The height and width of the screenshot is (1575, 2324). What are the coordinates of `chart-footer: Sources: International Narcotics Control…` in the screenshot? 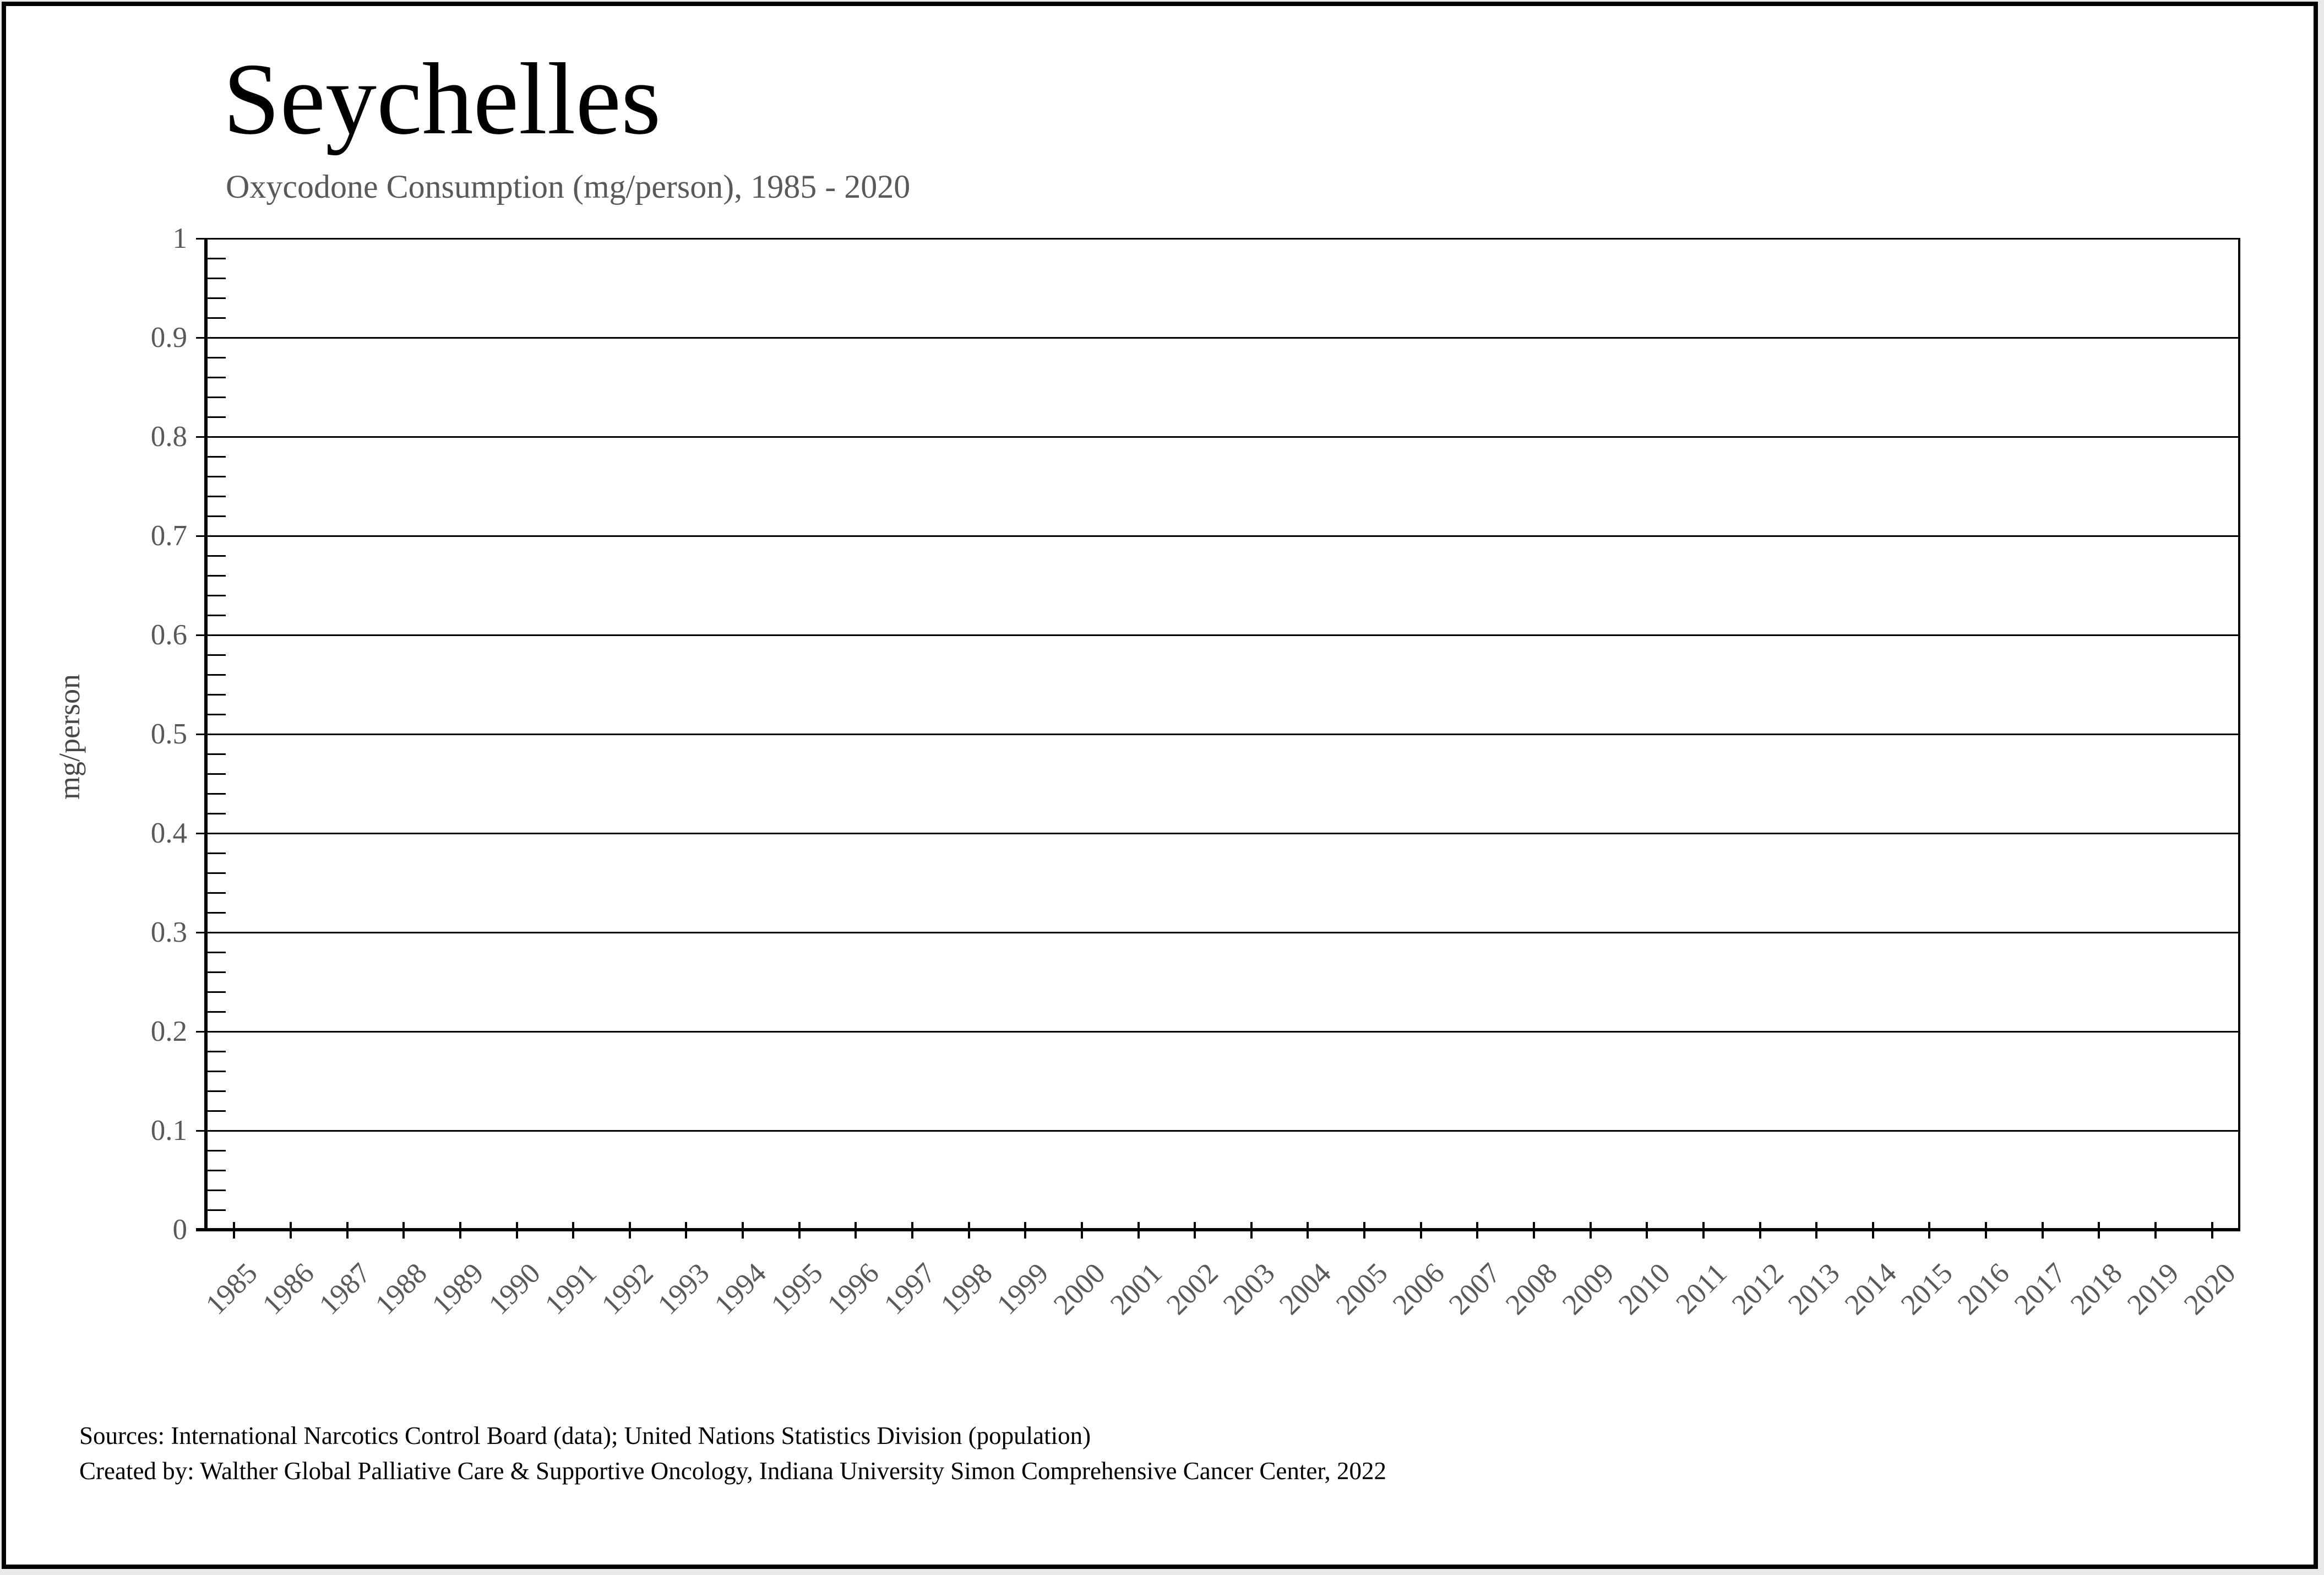 It's located at (732, 1454).